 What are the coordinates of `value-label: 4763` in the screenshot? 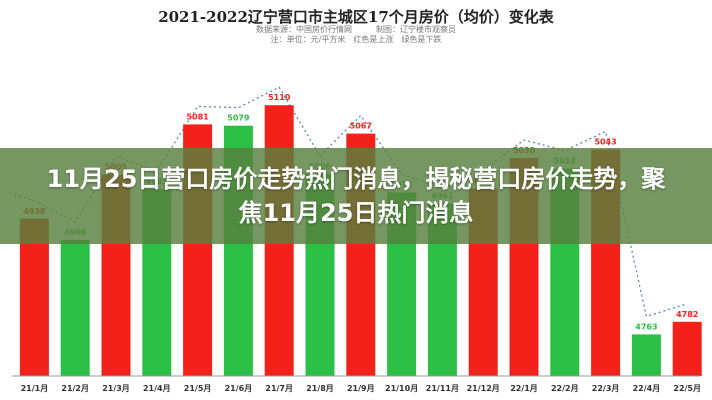 It's located at (646, 326).